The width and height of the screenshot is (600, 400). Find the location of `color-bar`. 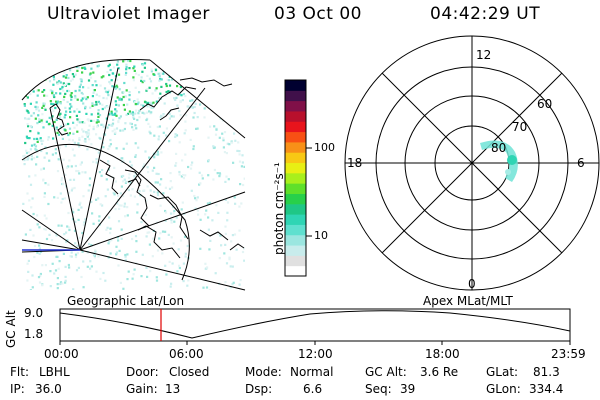

color-bar is located at coordinates (298, 178).